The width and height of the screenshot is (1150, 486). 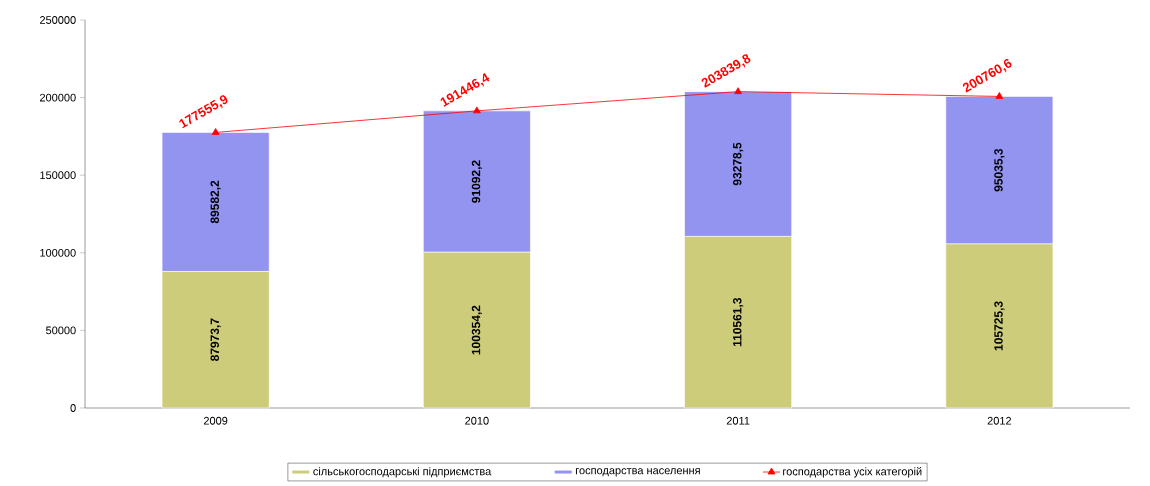 What do you see at coordinates (637, 472) in the screenshot?
I see `legend-label: господарства населення` at bounding box center [637, 472].